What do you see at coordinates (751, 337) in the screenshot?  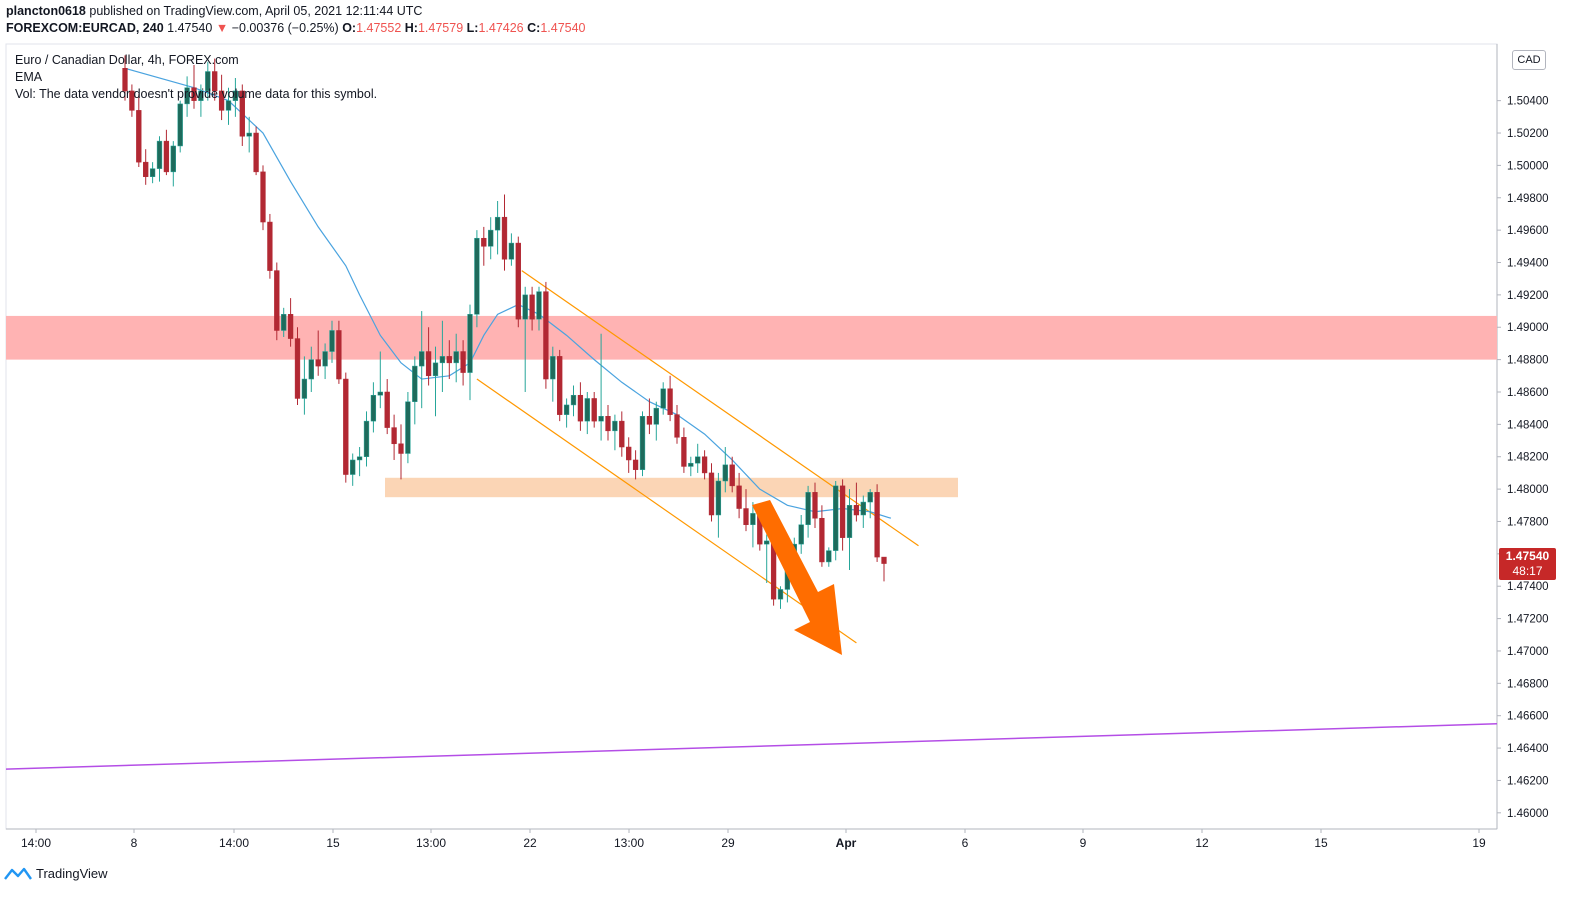 I see `resistance-zone` at bounding box center [751, 337].